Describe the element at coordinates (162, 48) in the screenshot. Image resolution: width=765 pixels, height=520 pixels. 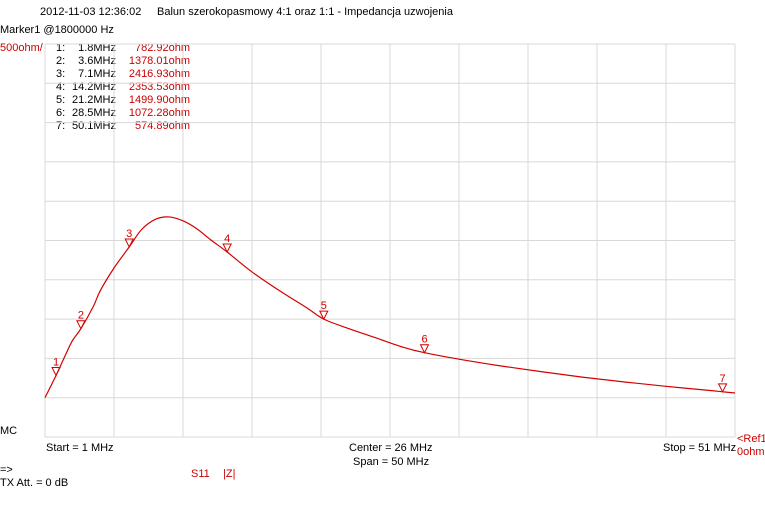
I see `marker-value: 782.92ohm` at that location.